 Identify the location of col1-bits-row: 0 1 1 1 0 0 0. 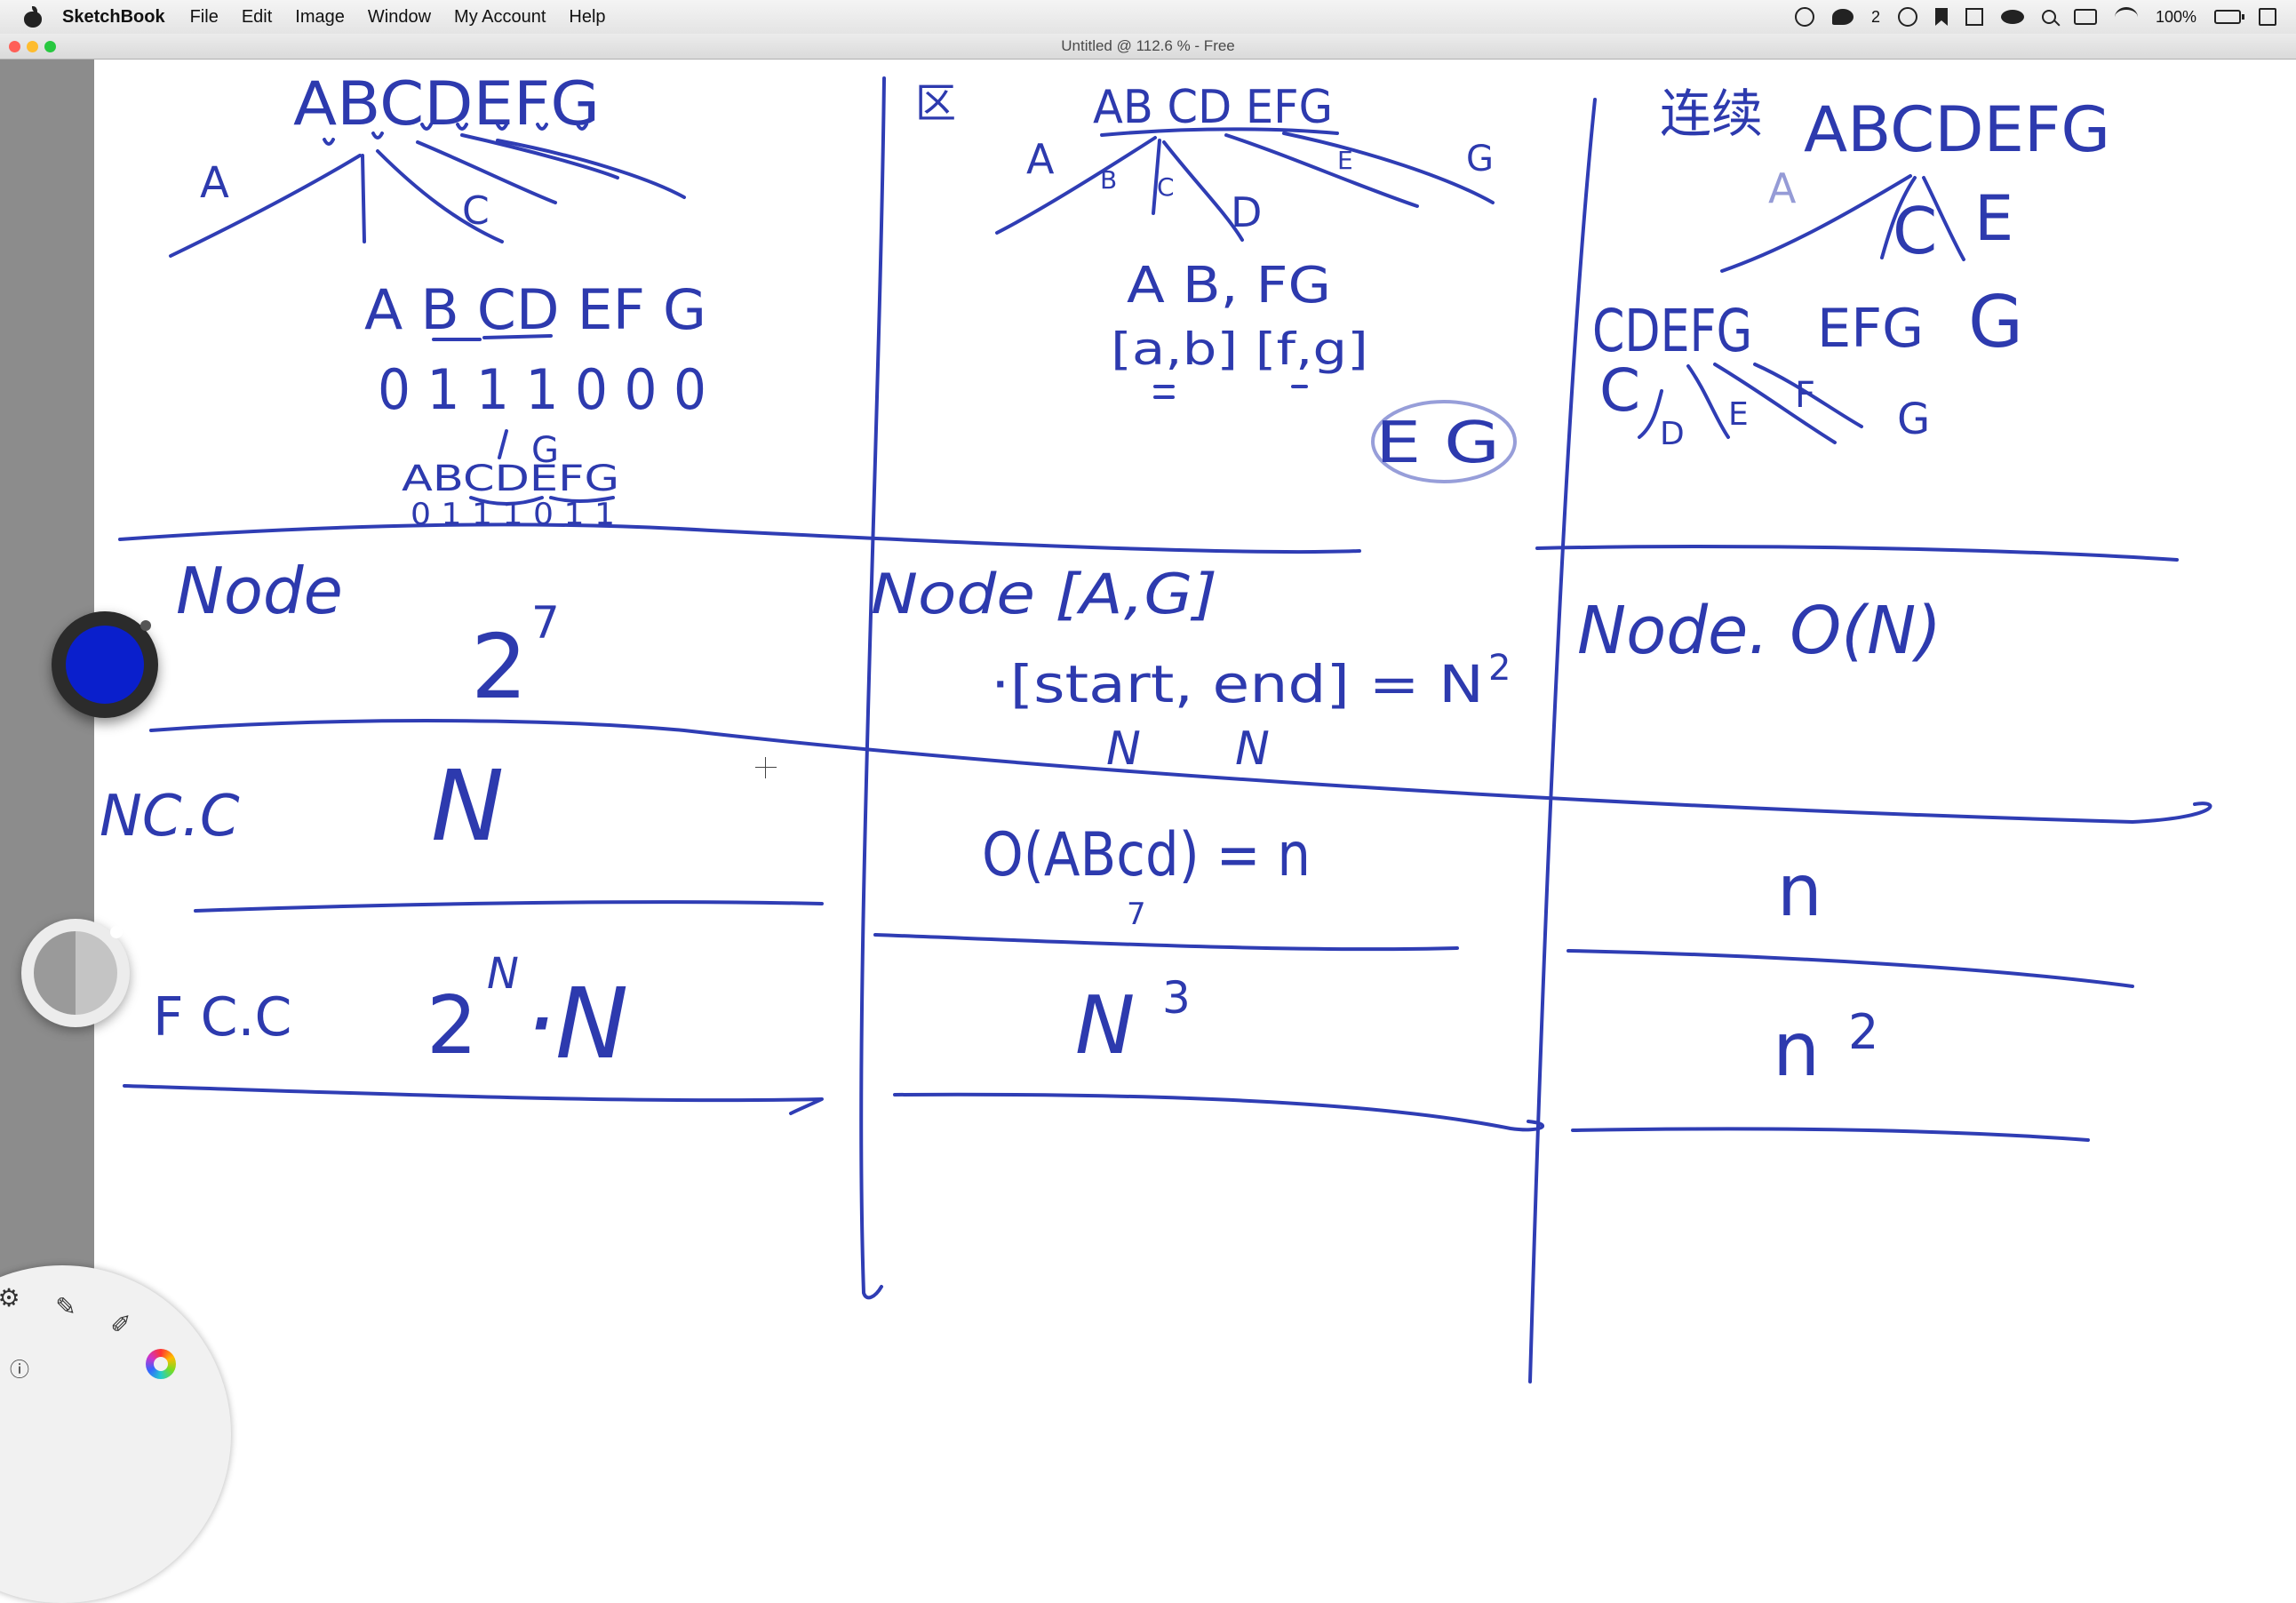
(542, 389).